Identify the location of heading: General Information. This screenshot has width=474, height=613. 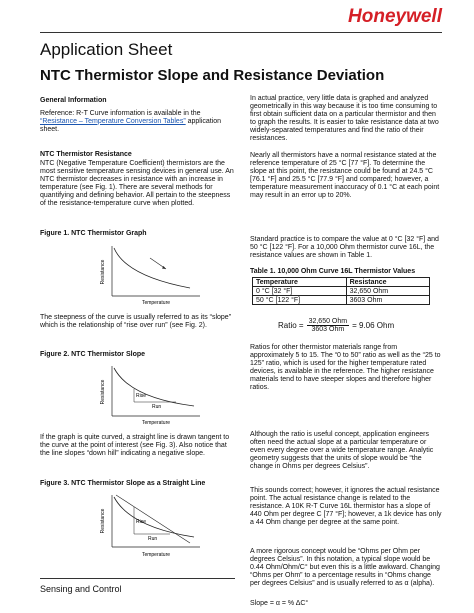
(73, 100).